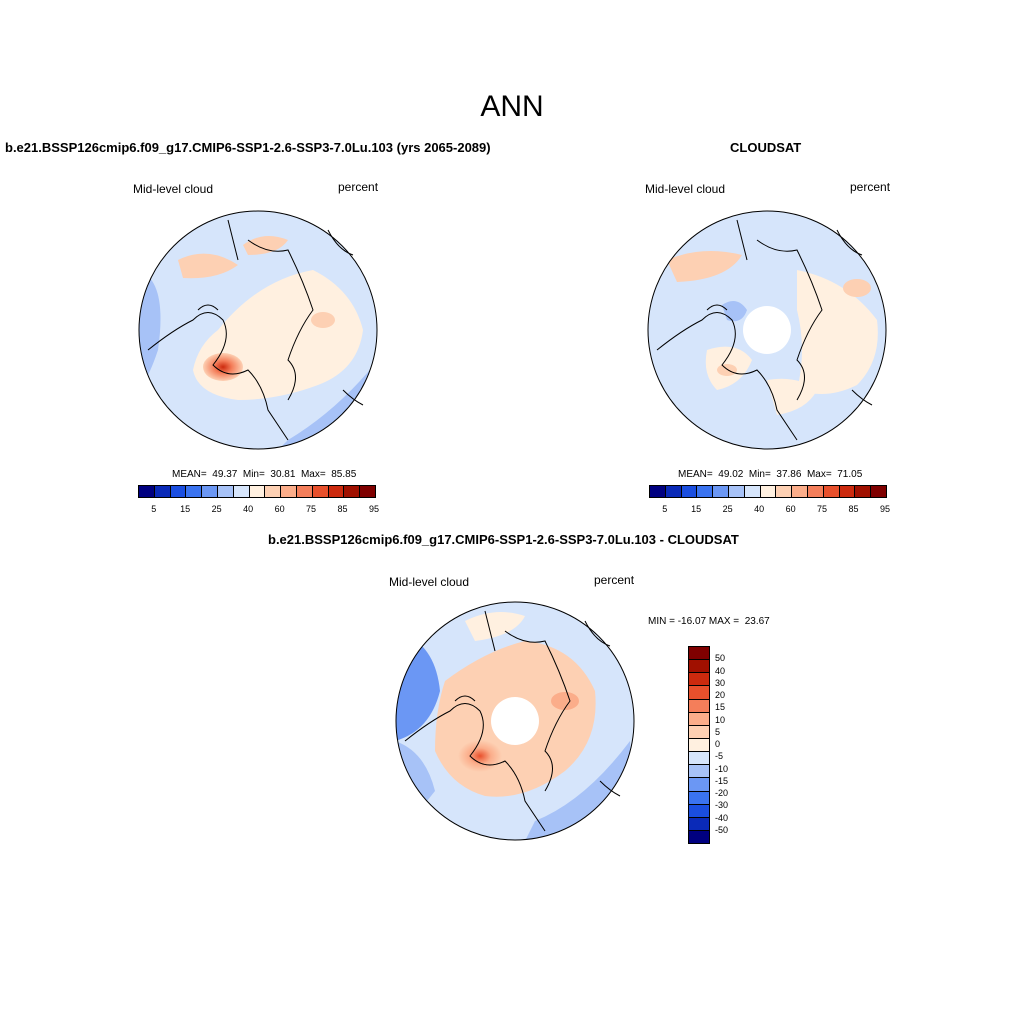 This screenshot has height=1024, width=1024. I want to click on panel1-units-label: percent, so click(358, 187).